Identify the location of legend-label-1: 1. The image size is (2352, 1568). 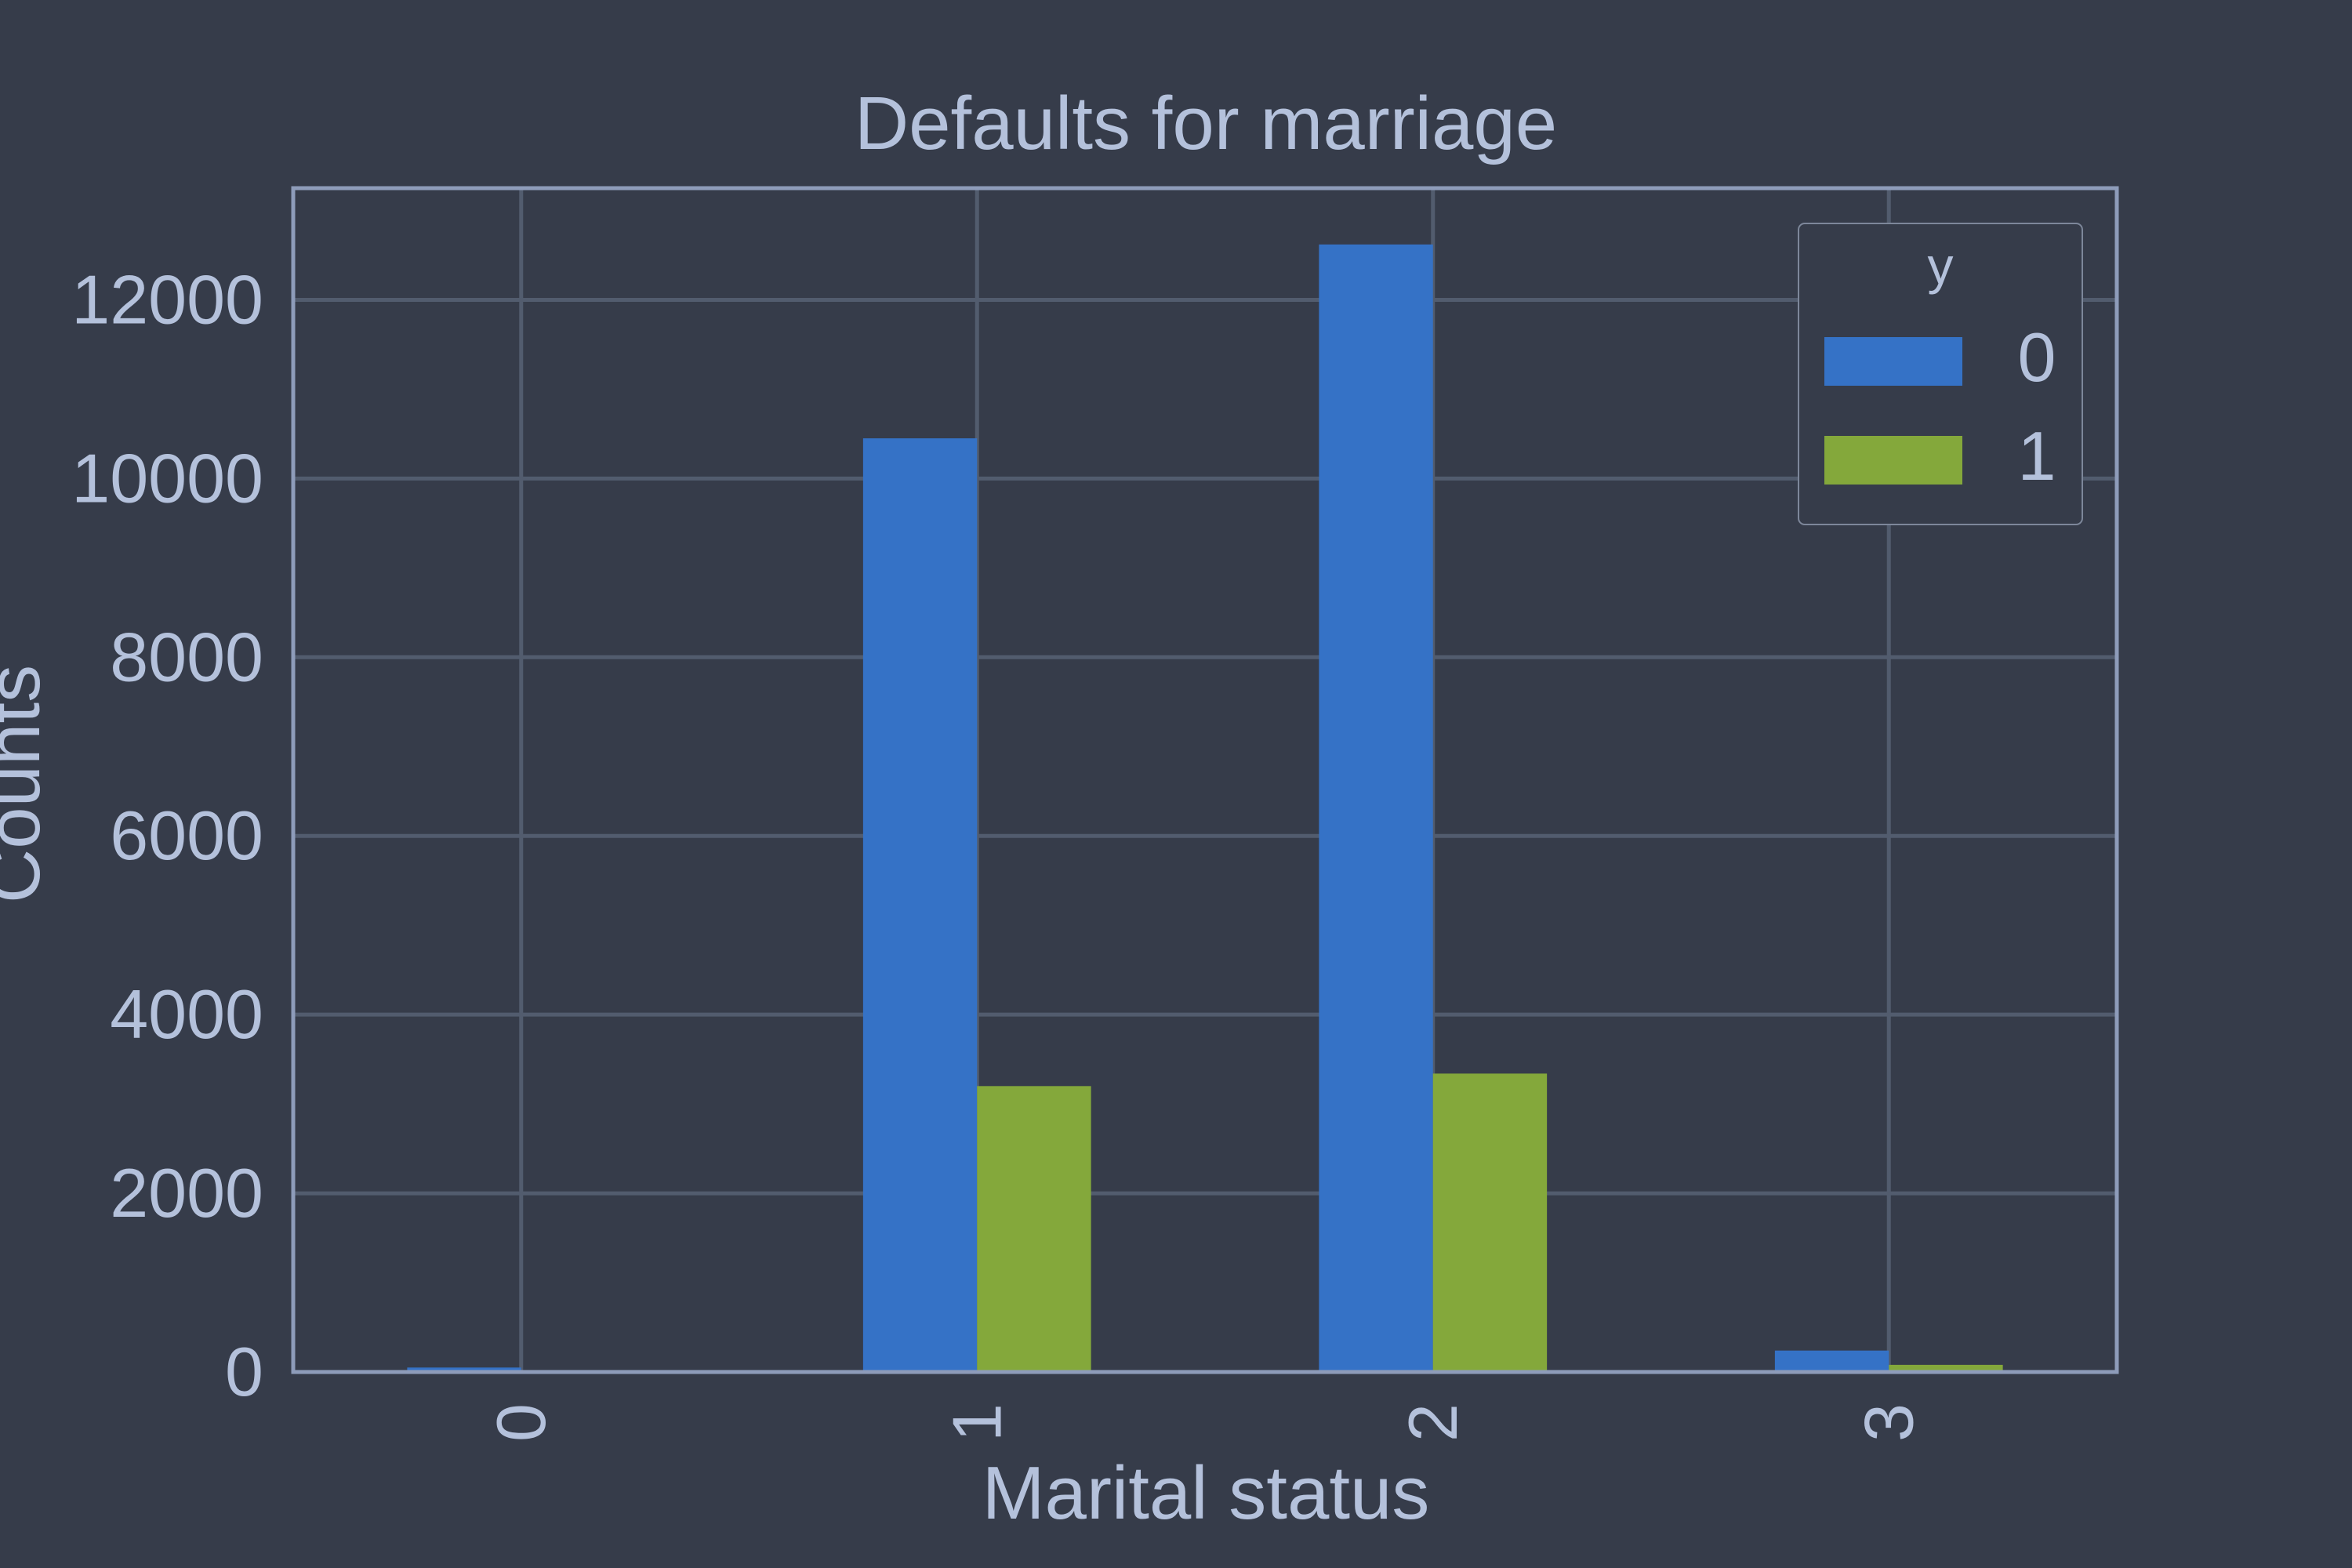
(2037, 456).